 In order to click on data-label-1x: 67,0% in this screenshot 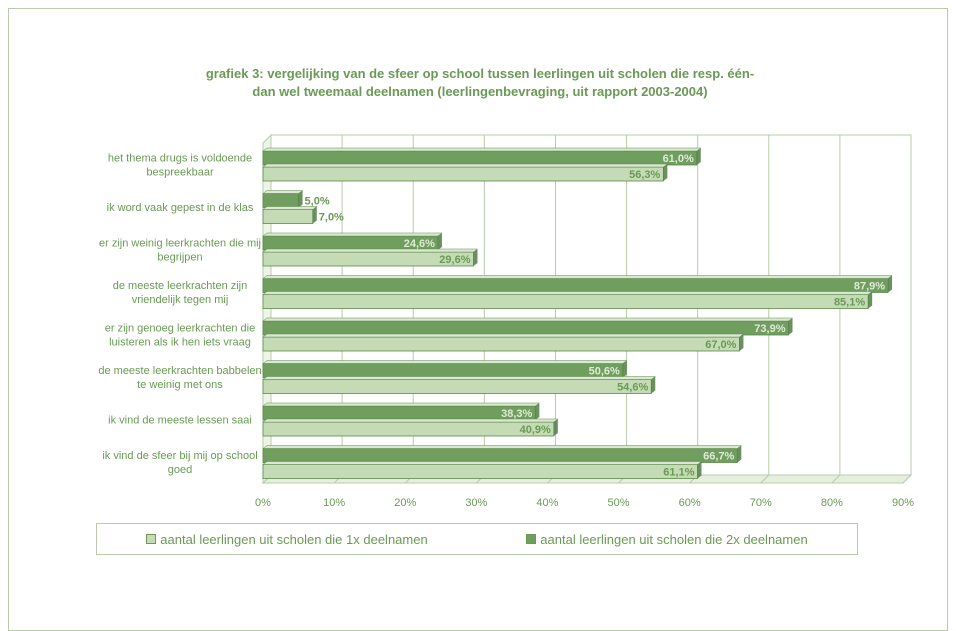, I will do `click(720, 345)`.